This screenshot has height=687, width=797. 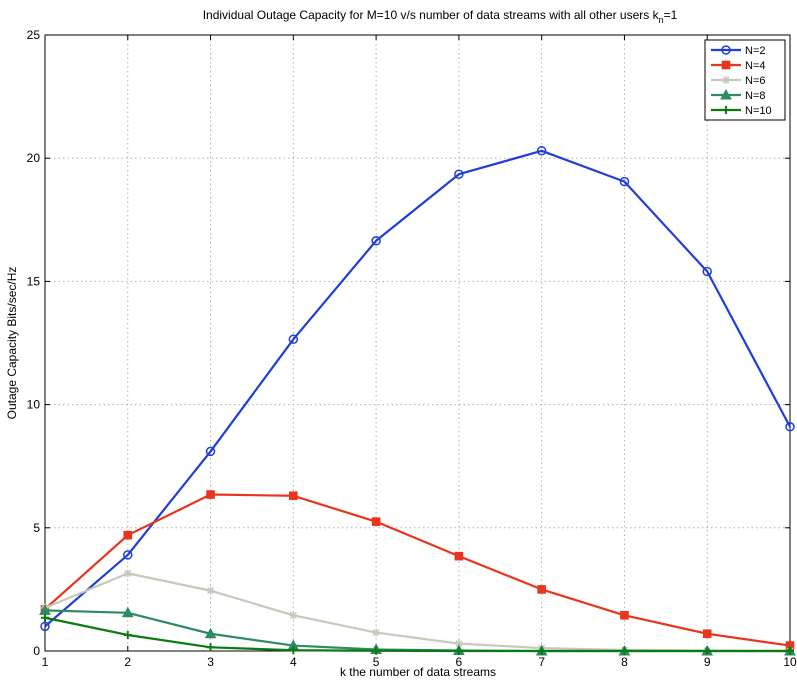 I want to click on legend-item: N=6, so click(x=738, y=81).